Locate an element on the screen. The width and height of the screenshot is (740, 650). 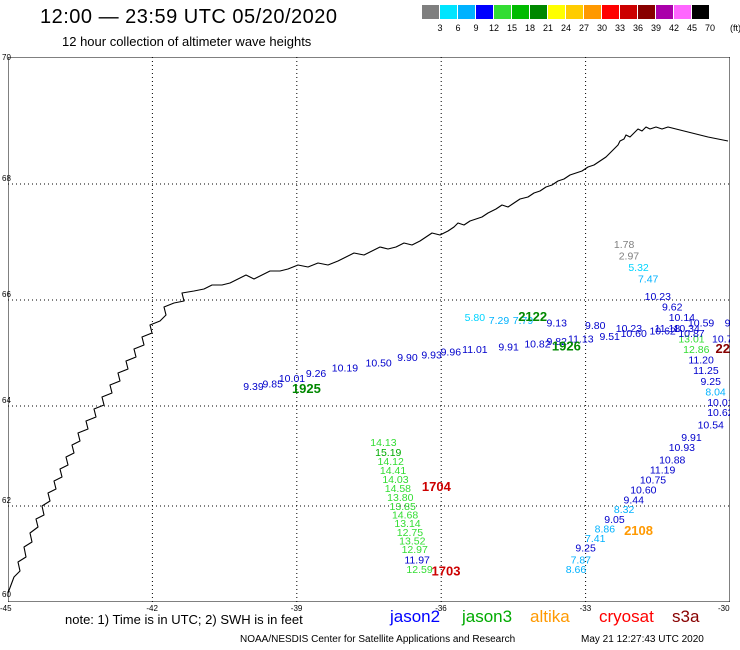
longitude-tick-label: -33 is located at coordinates (585, 608).